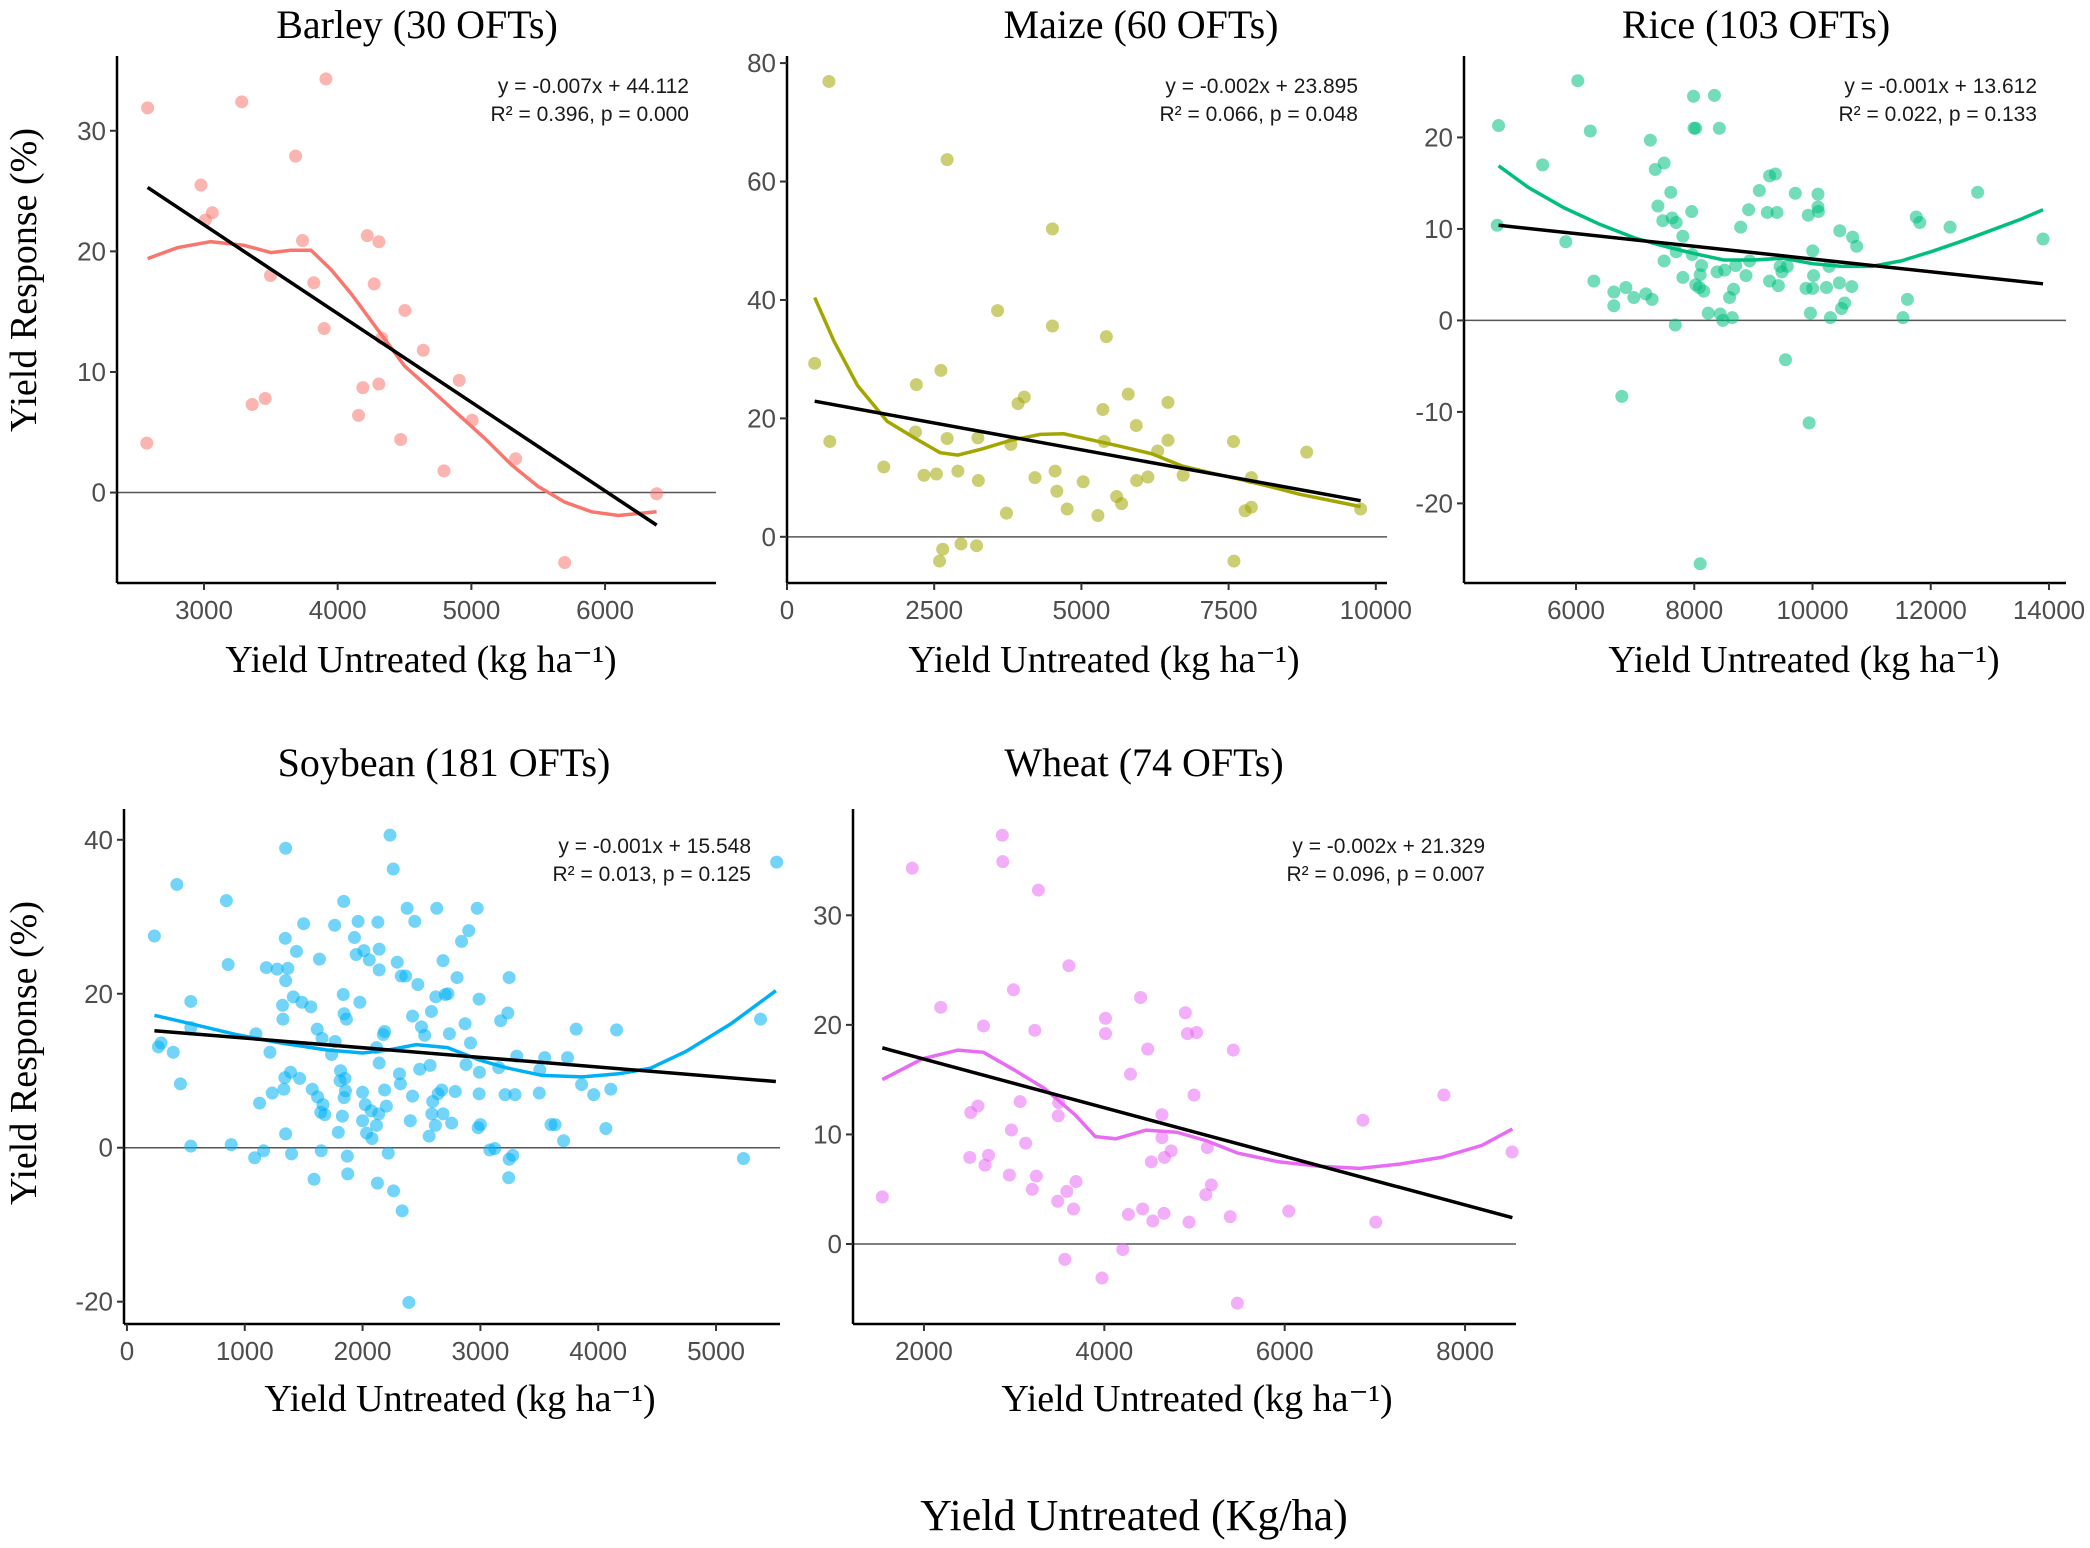 This screenshot has width=2090, height=1548. I want to click on y-tick-label: 40, so click(761, 300).